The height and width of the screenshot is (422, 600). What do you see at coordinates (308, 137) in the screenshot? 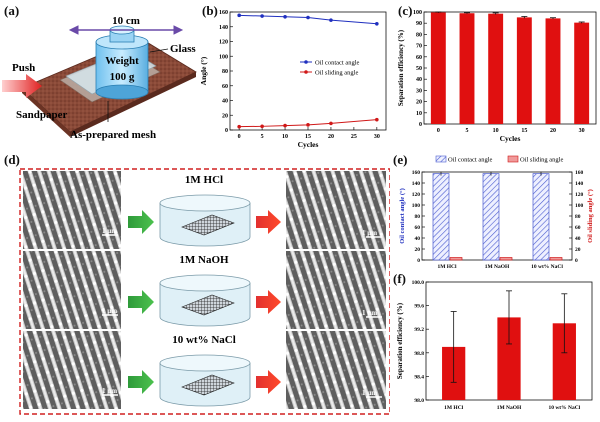
I see `x-tick-label: 15` at bounding box center [308, 137].